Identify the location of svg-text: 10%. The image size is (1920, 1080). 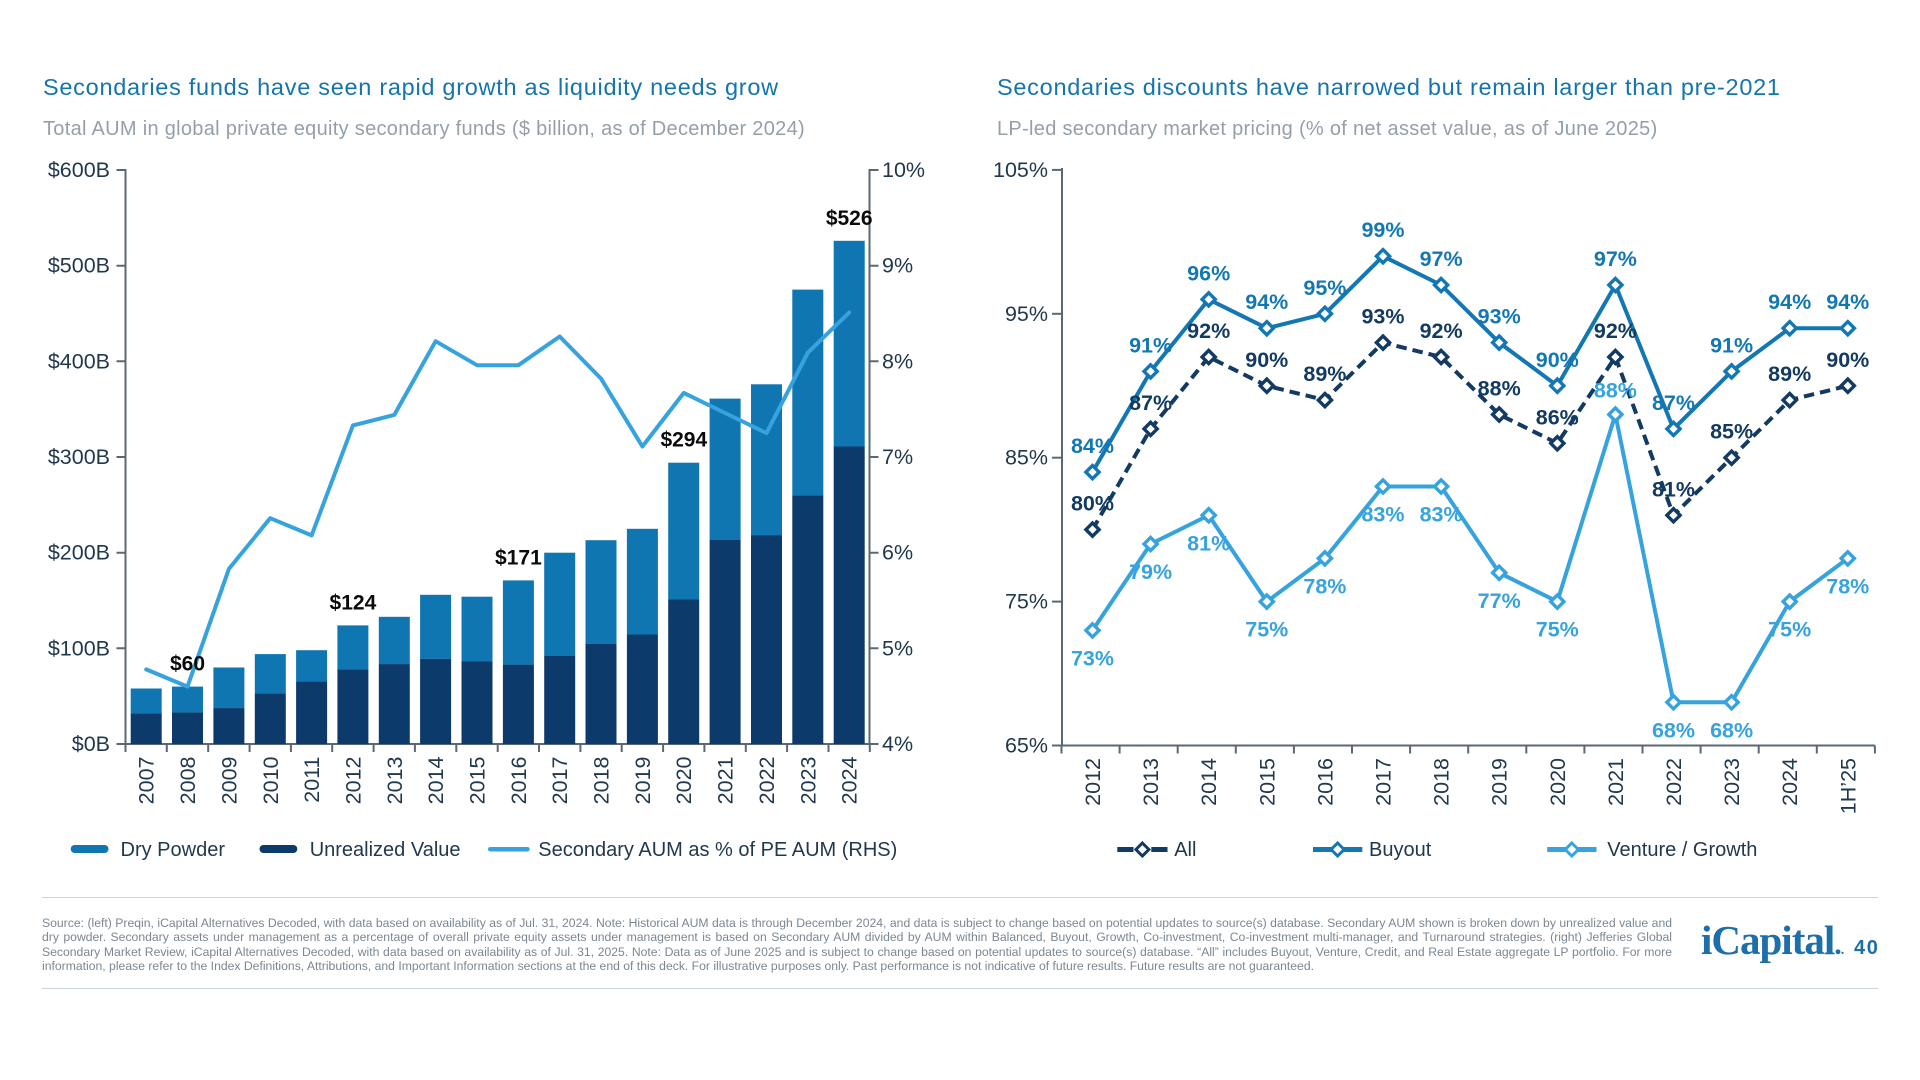
(903, 170).